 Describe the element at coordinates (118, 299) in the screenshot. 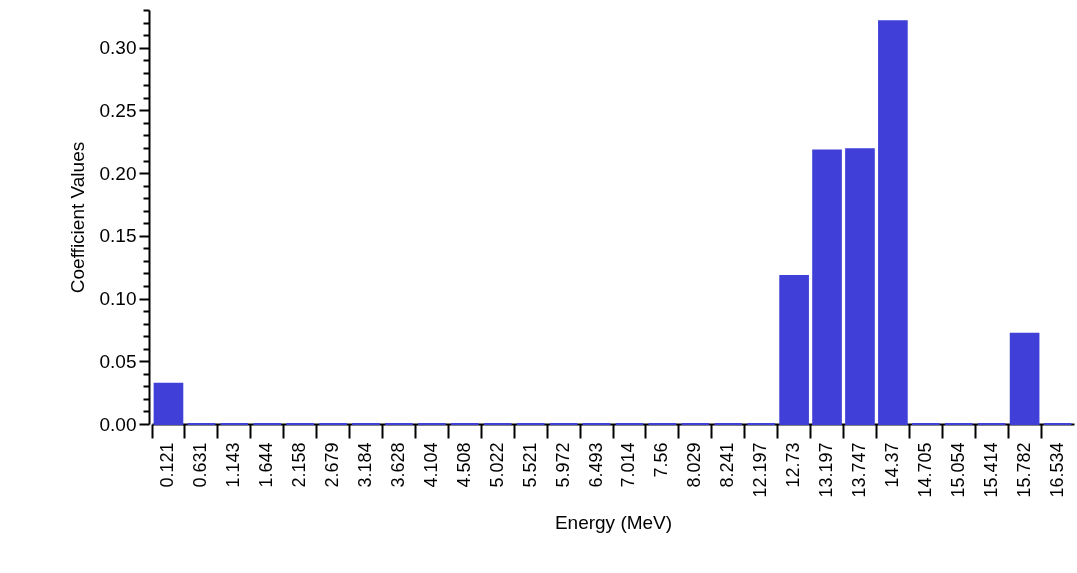

I see `y-tick-label: 0.10` at that location.